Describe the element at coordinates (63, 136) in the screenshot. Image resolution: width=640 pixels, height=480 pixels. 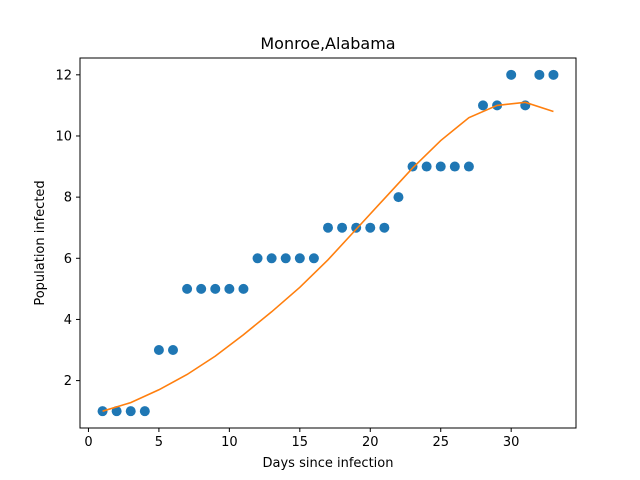
I see `y-tick-label: 10` at that location.